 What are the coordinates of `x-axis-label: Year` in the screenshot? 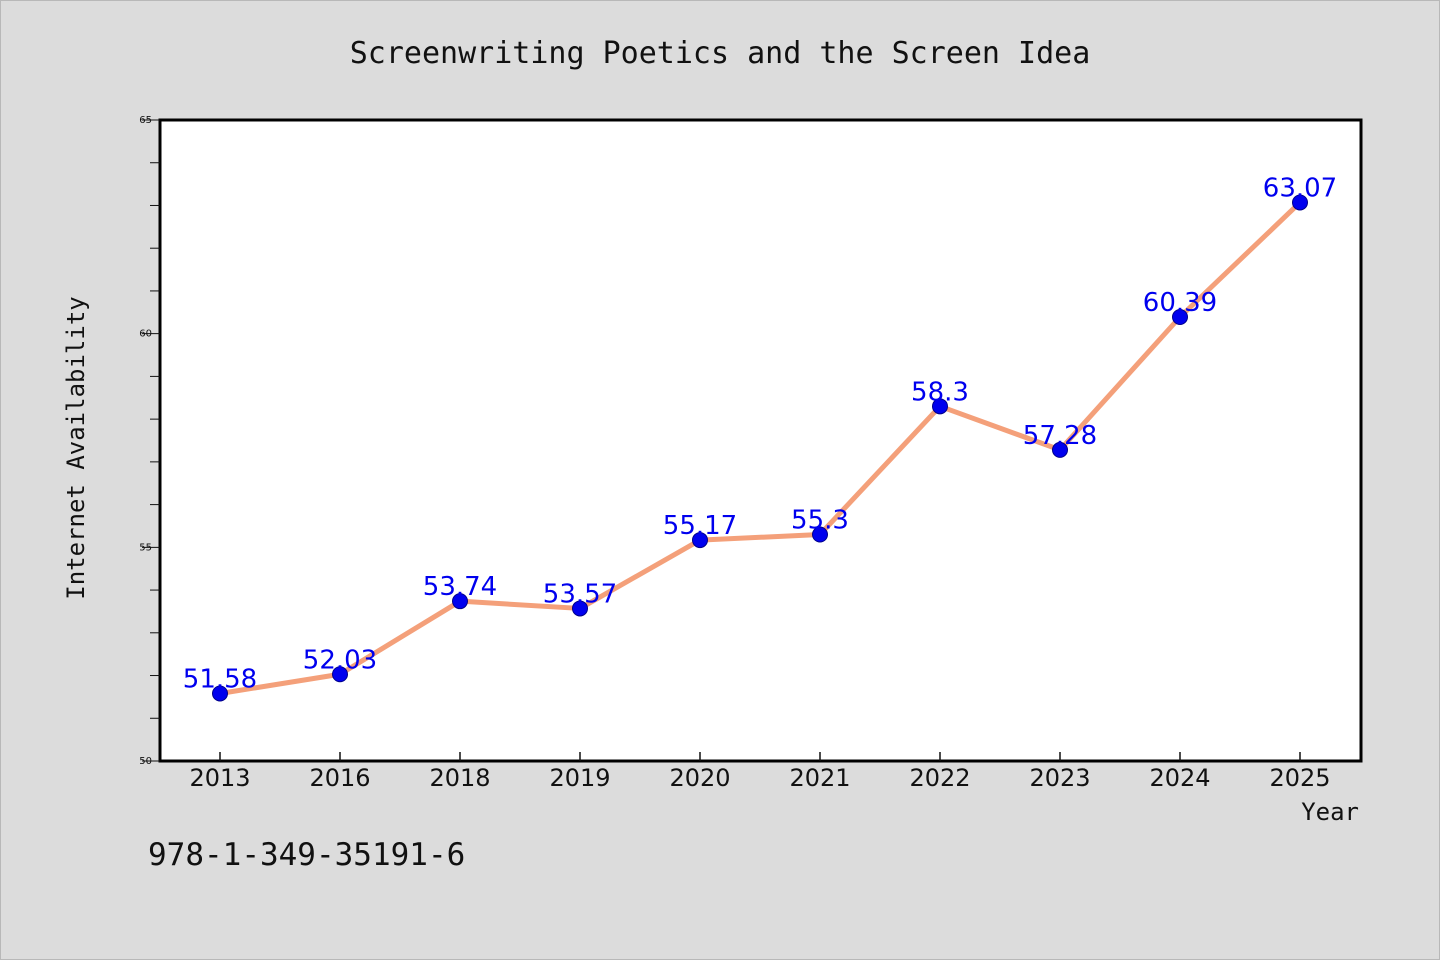 It's located at (1330, 812).